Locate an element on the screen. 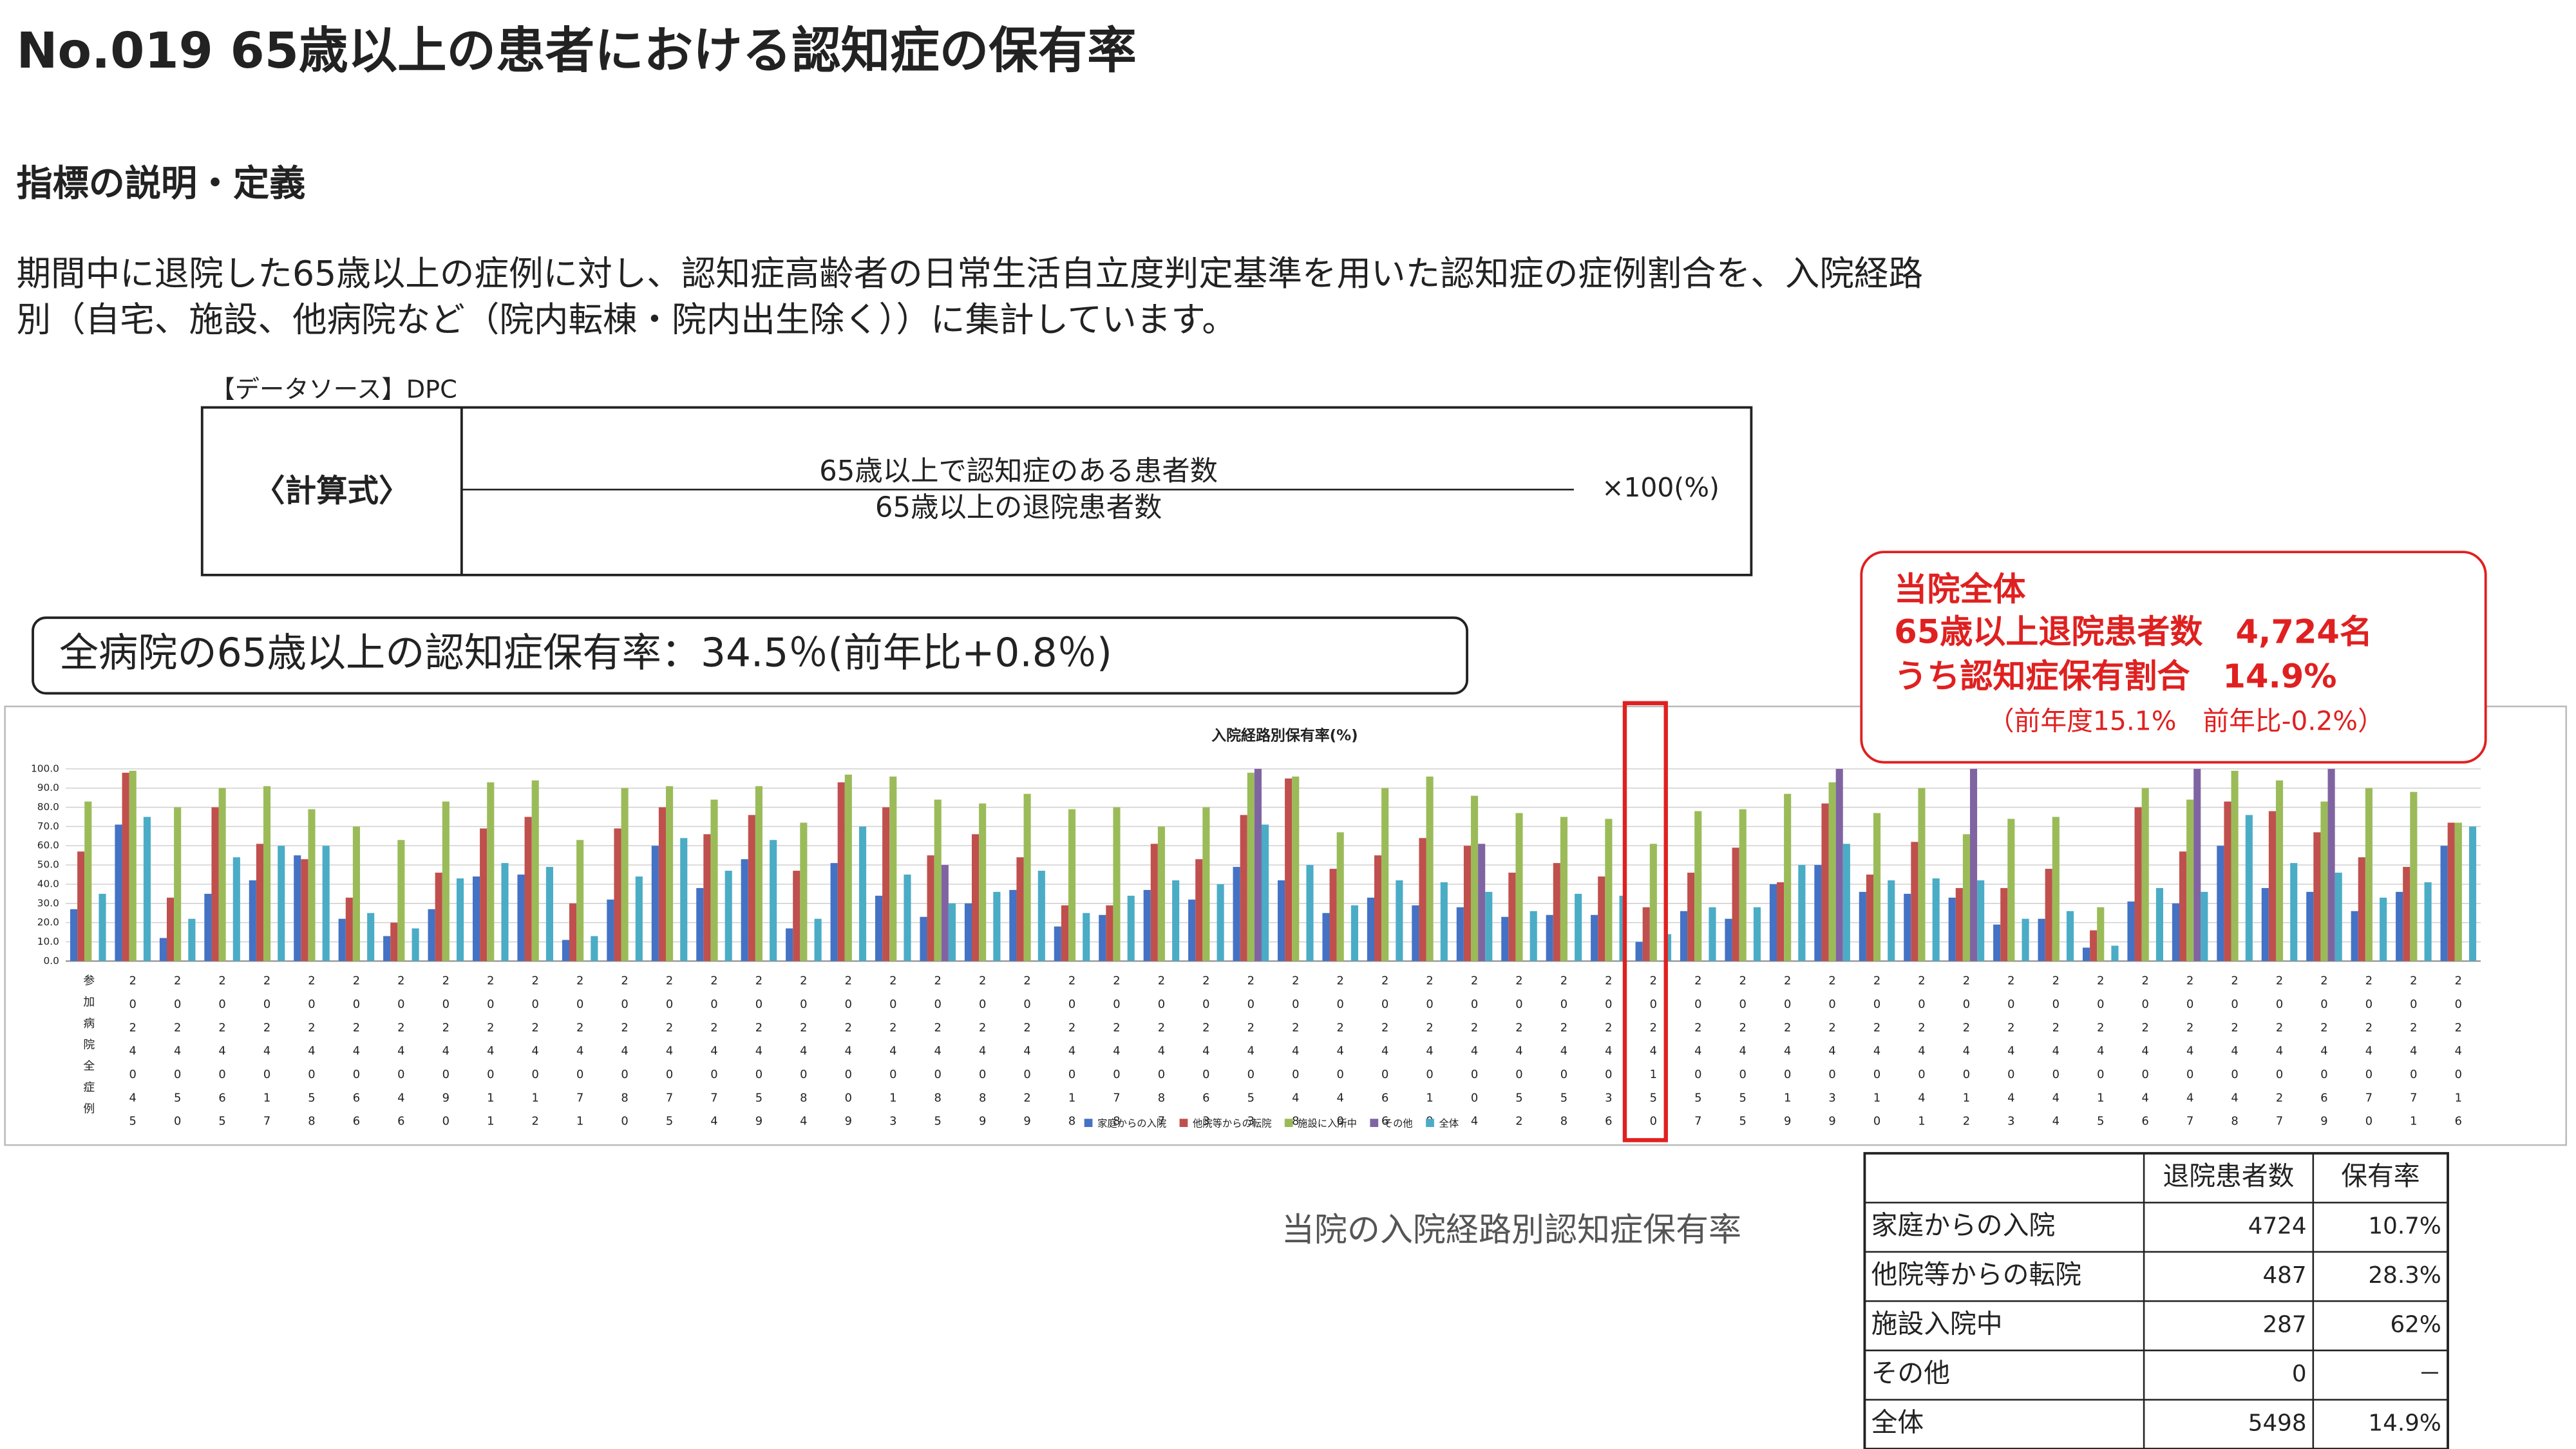  x-tick-label: 2024015 is located at coordinates (2101, 1056).